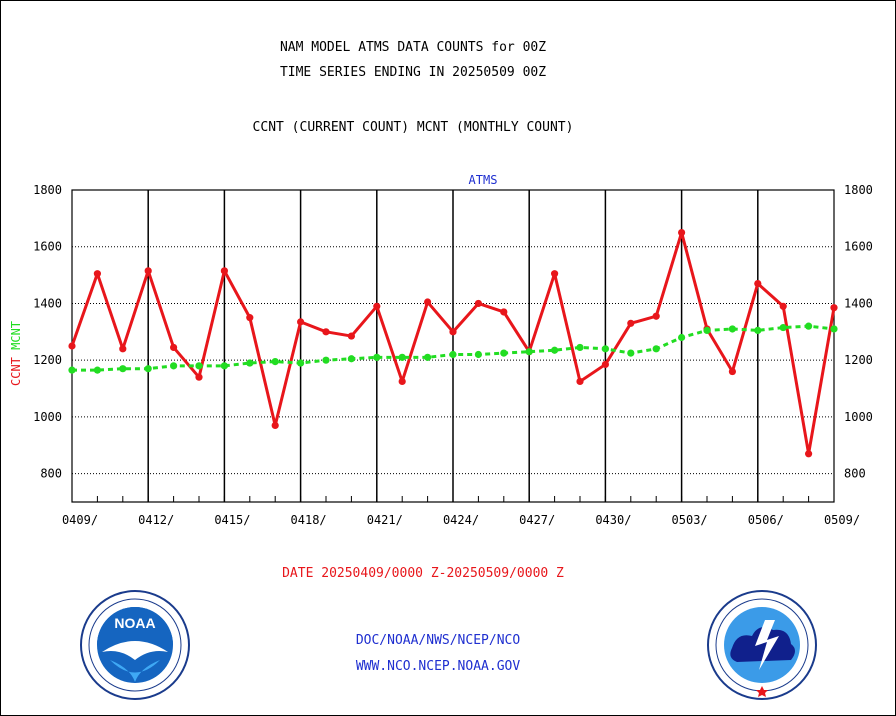 The width and height of the screenshot is (896, 716). What do you see at coordinates (80, 520) in the screenshot?
I see `x-tick-label: 0409/` at bounding box center [80, 520].